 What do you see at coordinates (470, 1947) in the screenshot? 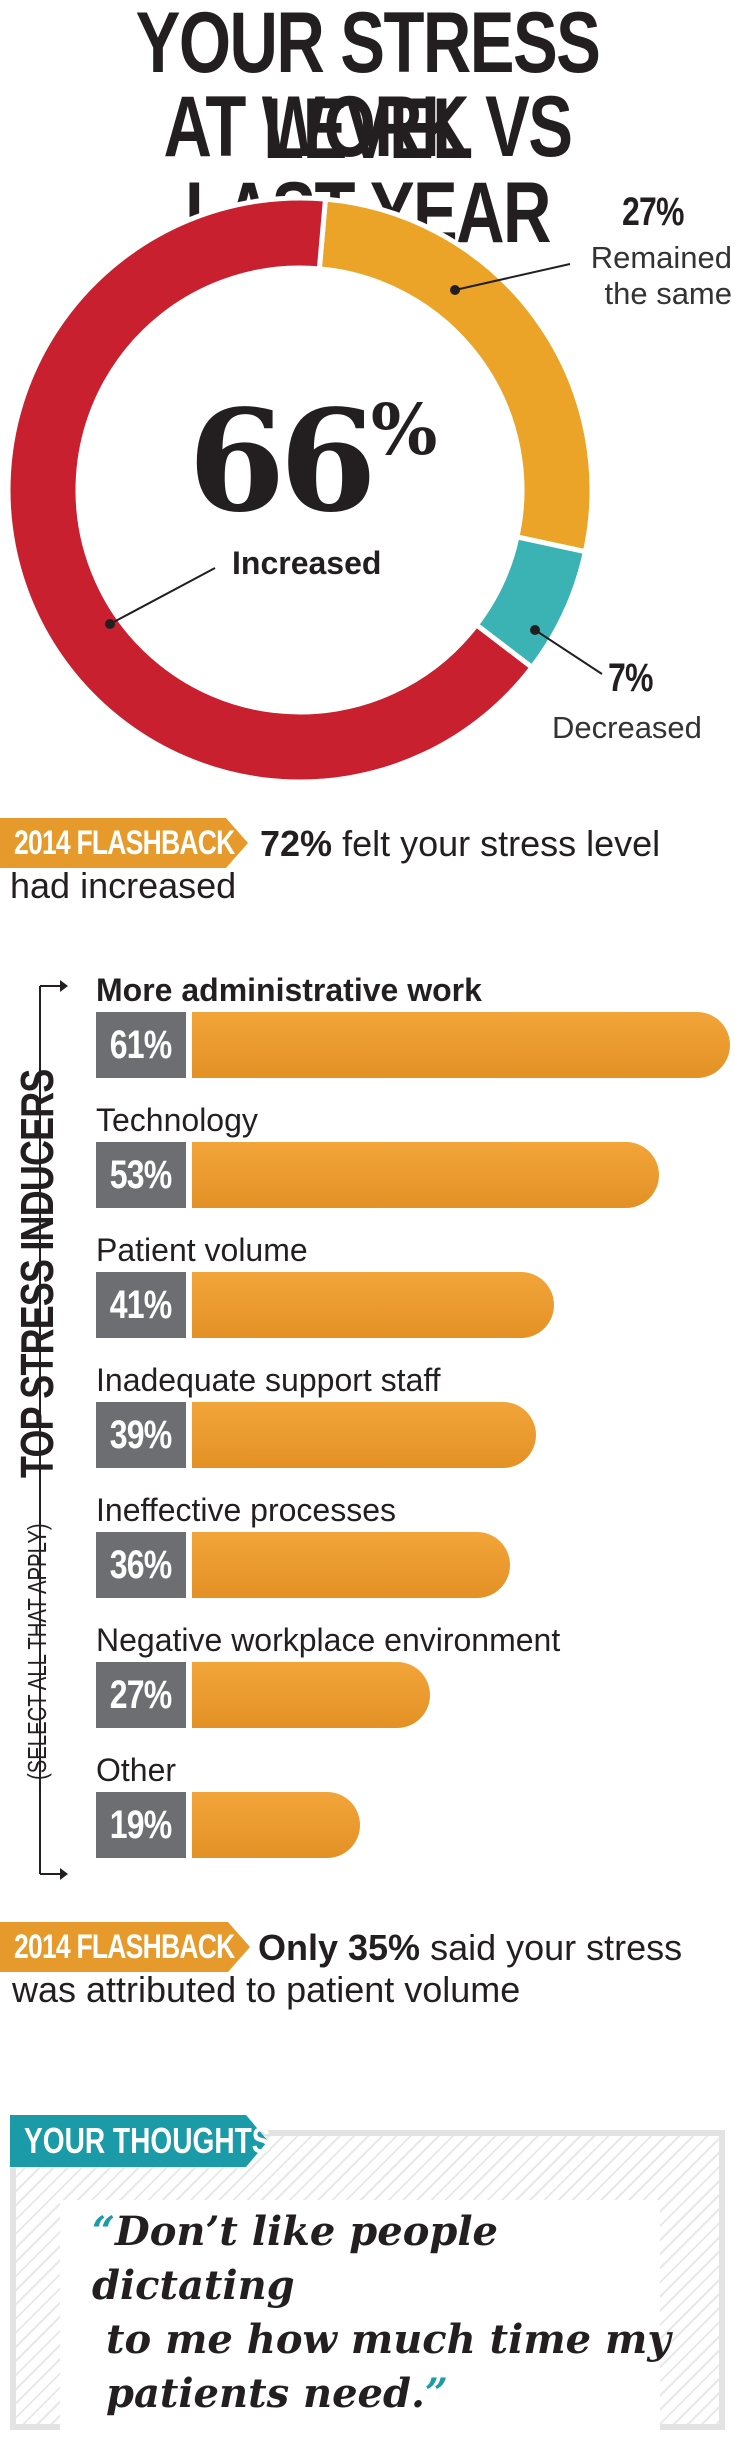
I see `flashback-2-line-1: Only 35% said your stress` at bounding box center [470, 1947].